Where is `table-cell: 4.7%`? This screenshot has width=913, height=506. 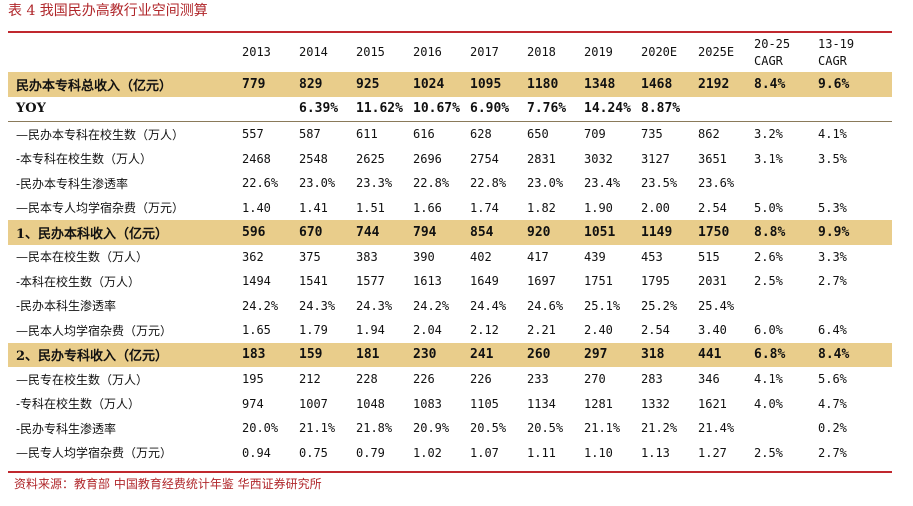 table-cell: 4.7% is located at coordinates (832, 403).